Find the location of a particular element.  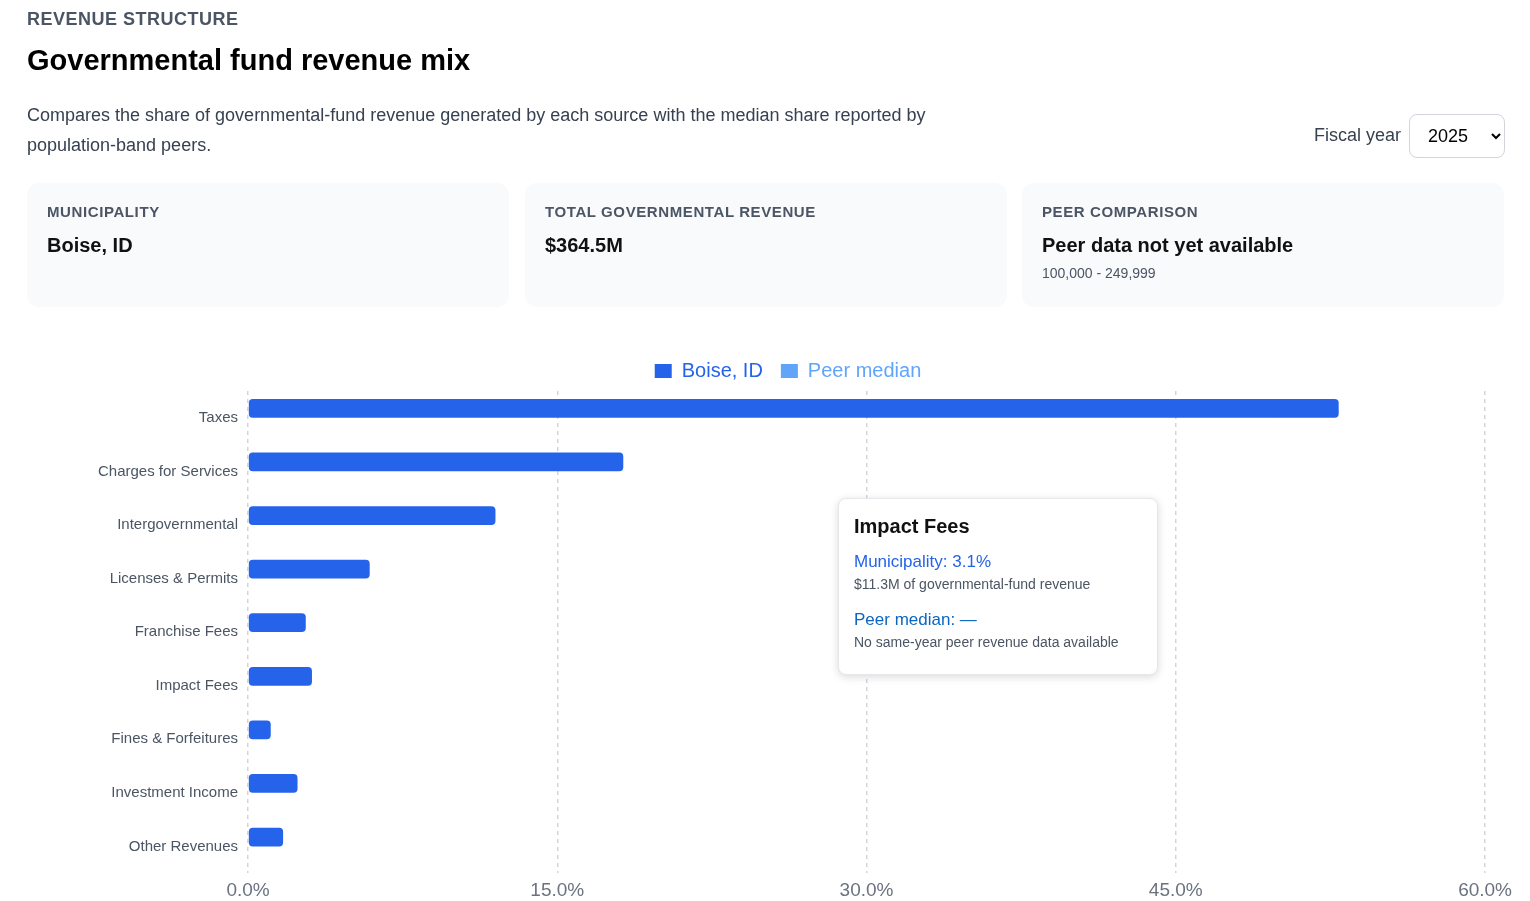

y-tick-label: Licenses & Permits is located at coordinates (174, 577).